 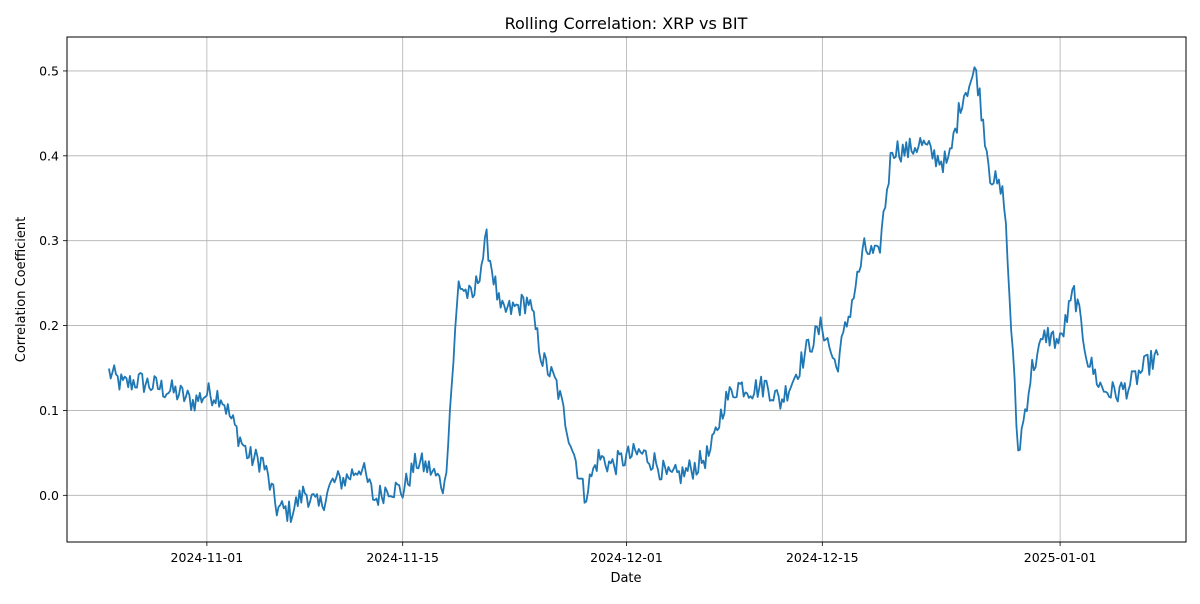 What do you see at coordinates (49, 240) in the screenshot?
I see `y-tick-label: 0.3` at bounding box center [49, 240].